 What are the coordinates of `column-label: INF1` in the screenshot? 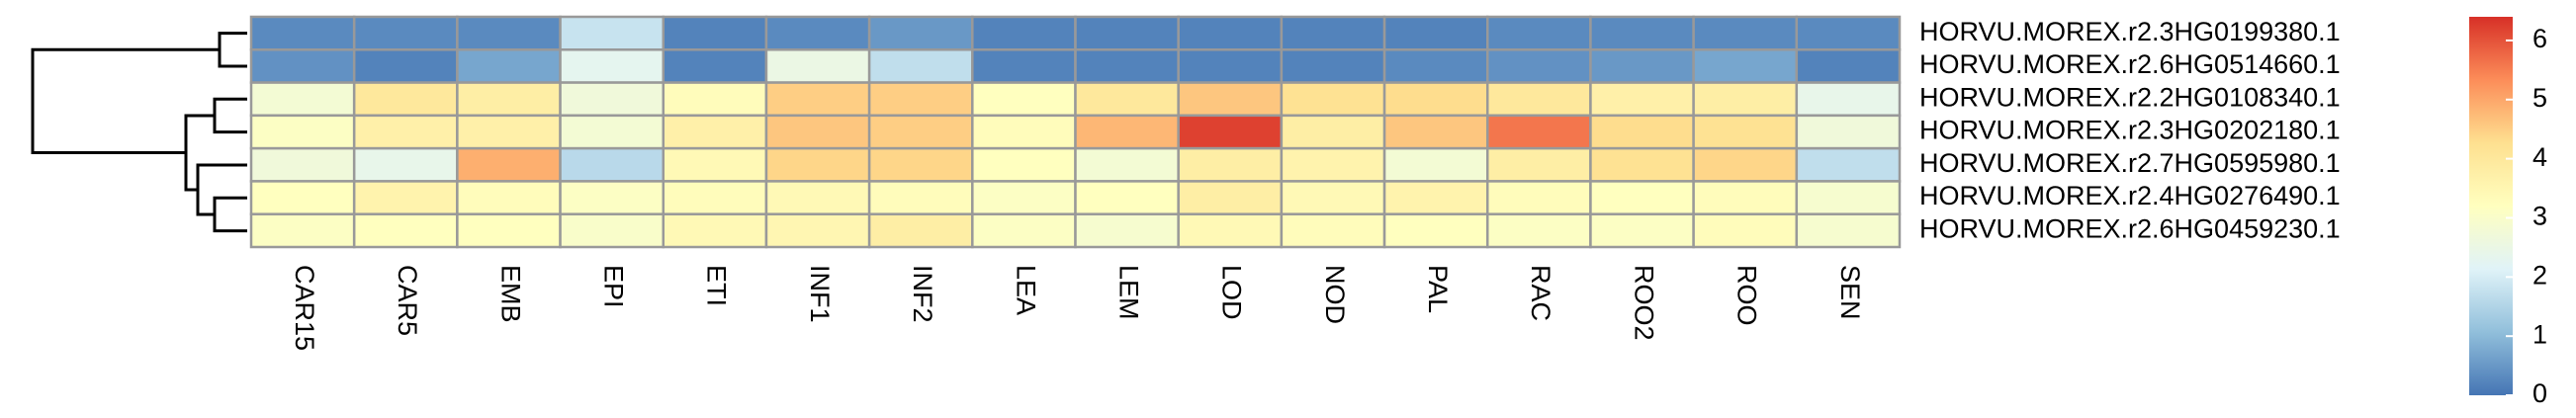 It's located at (820, 294).